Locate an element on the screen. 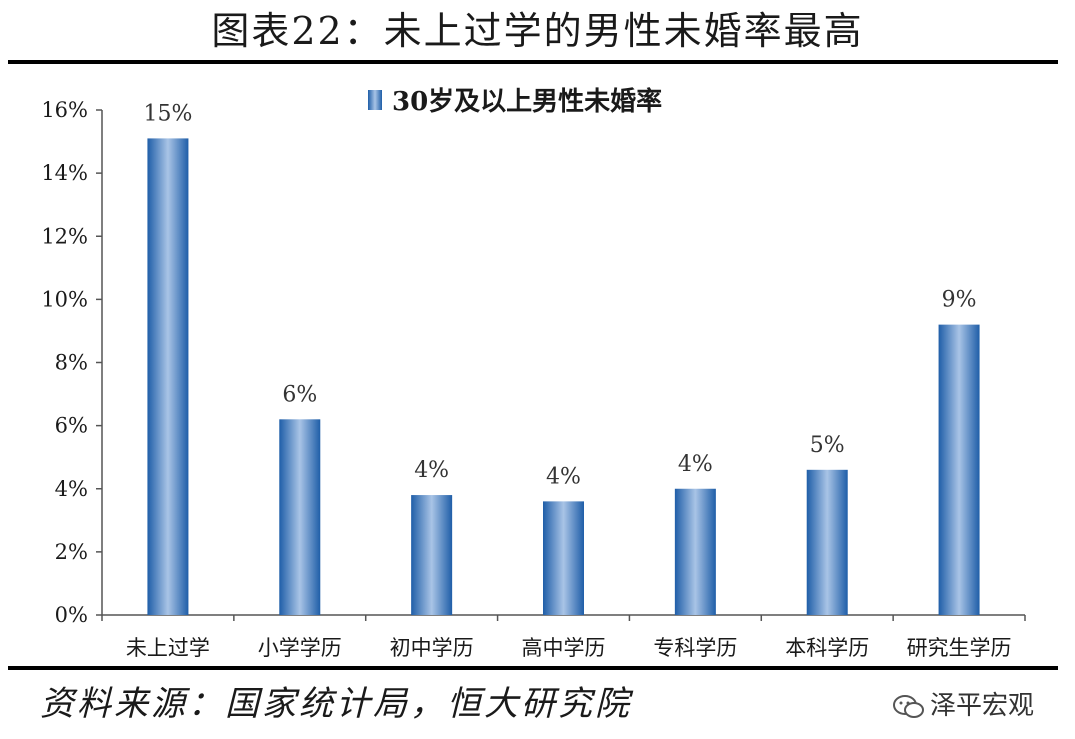 This screenshot has width=1075, height=739. data-label: 5% is located at coordinates (827, 445).